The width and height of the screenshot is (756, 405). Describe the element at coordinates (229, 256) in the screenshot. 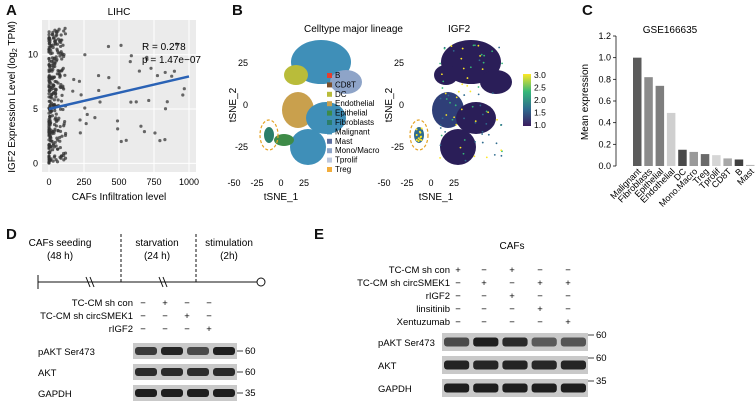

I see `timeline-stimulation-duration: (2h)` at that location.